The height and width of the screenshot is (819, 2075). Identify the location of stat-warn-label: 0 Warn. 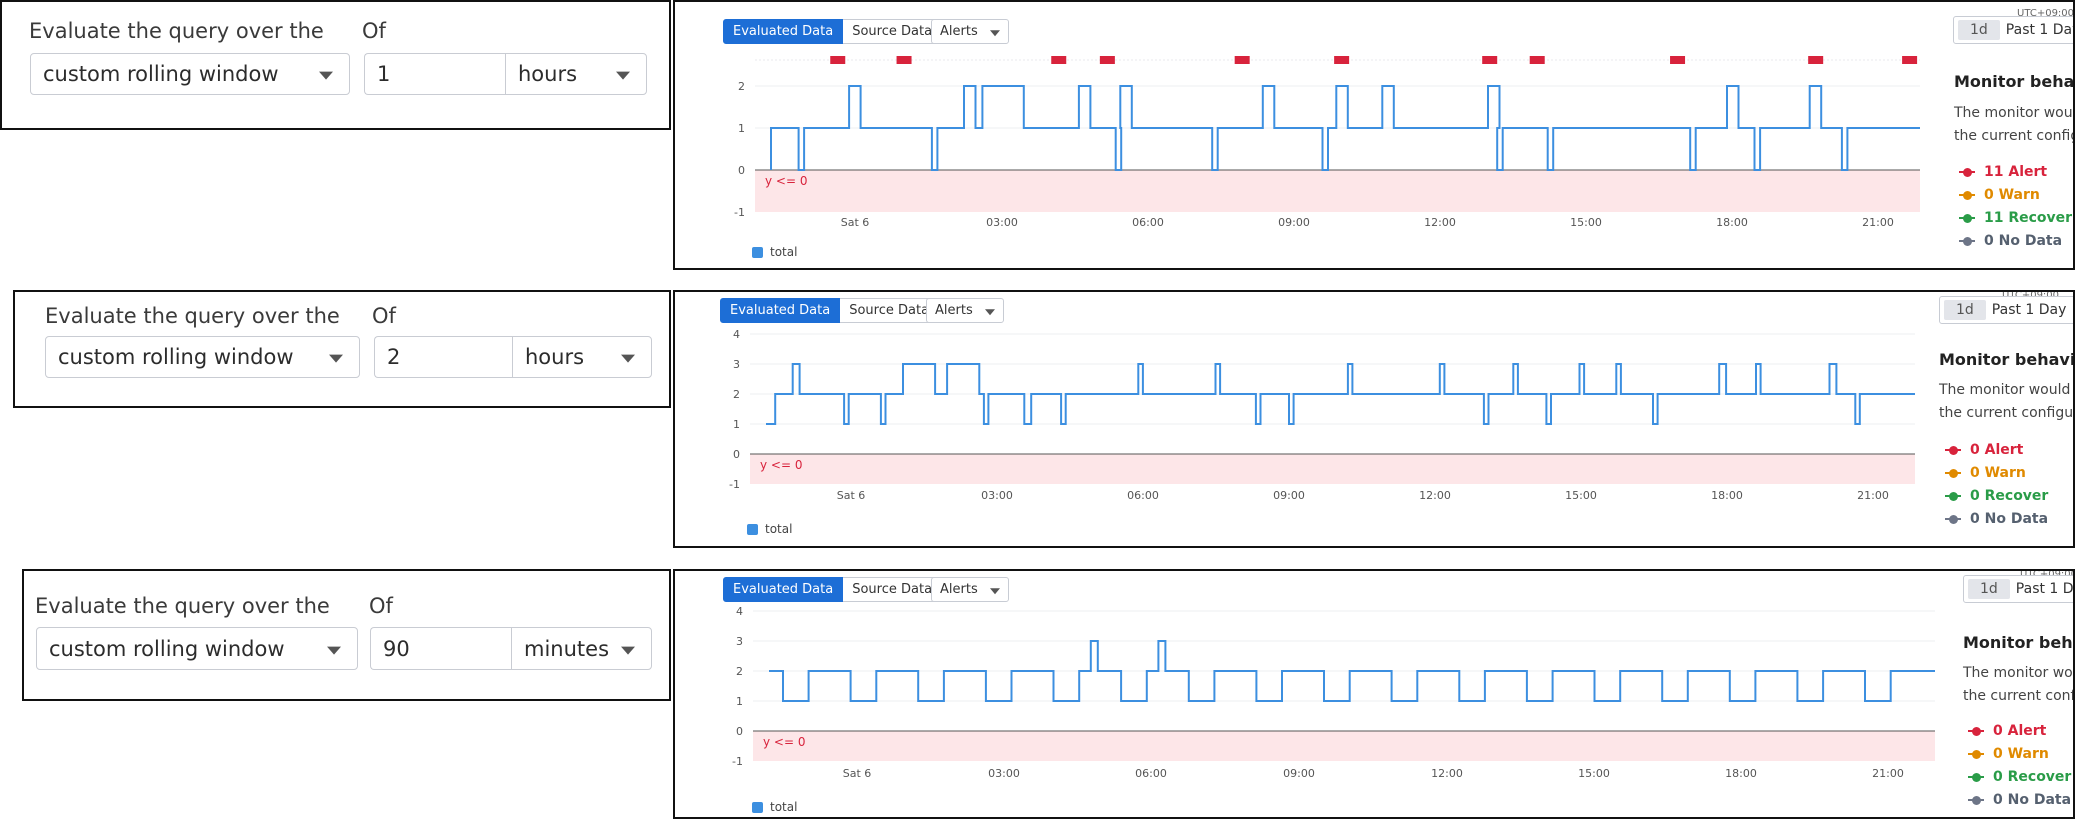
(2021, 754).